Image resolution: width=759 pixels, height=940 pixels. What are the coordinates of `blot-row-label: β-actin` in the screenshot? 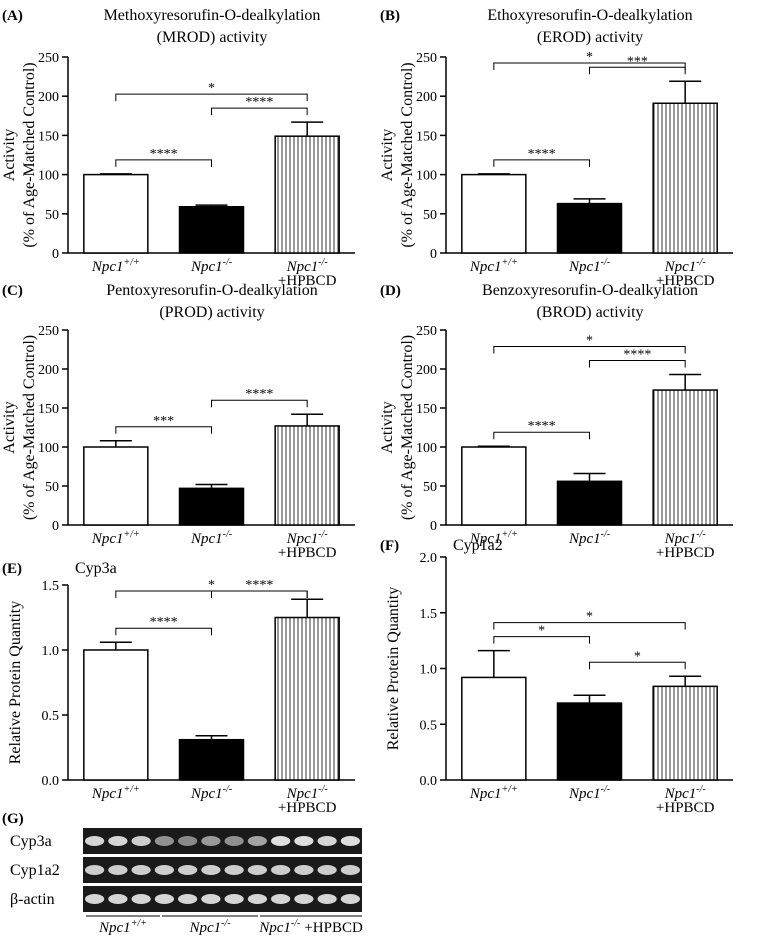 It's located at (32, 899).